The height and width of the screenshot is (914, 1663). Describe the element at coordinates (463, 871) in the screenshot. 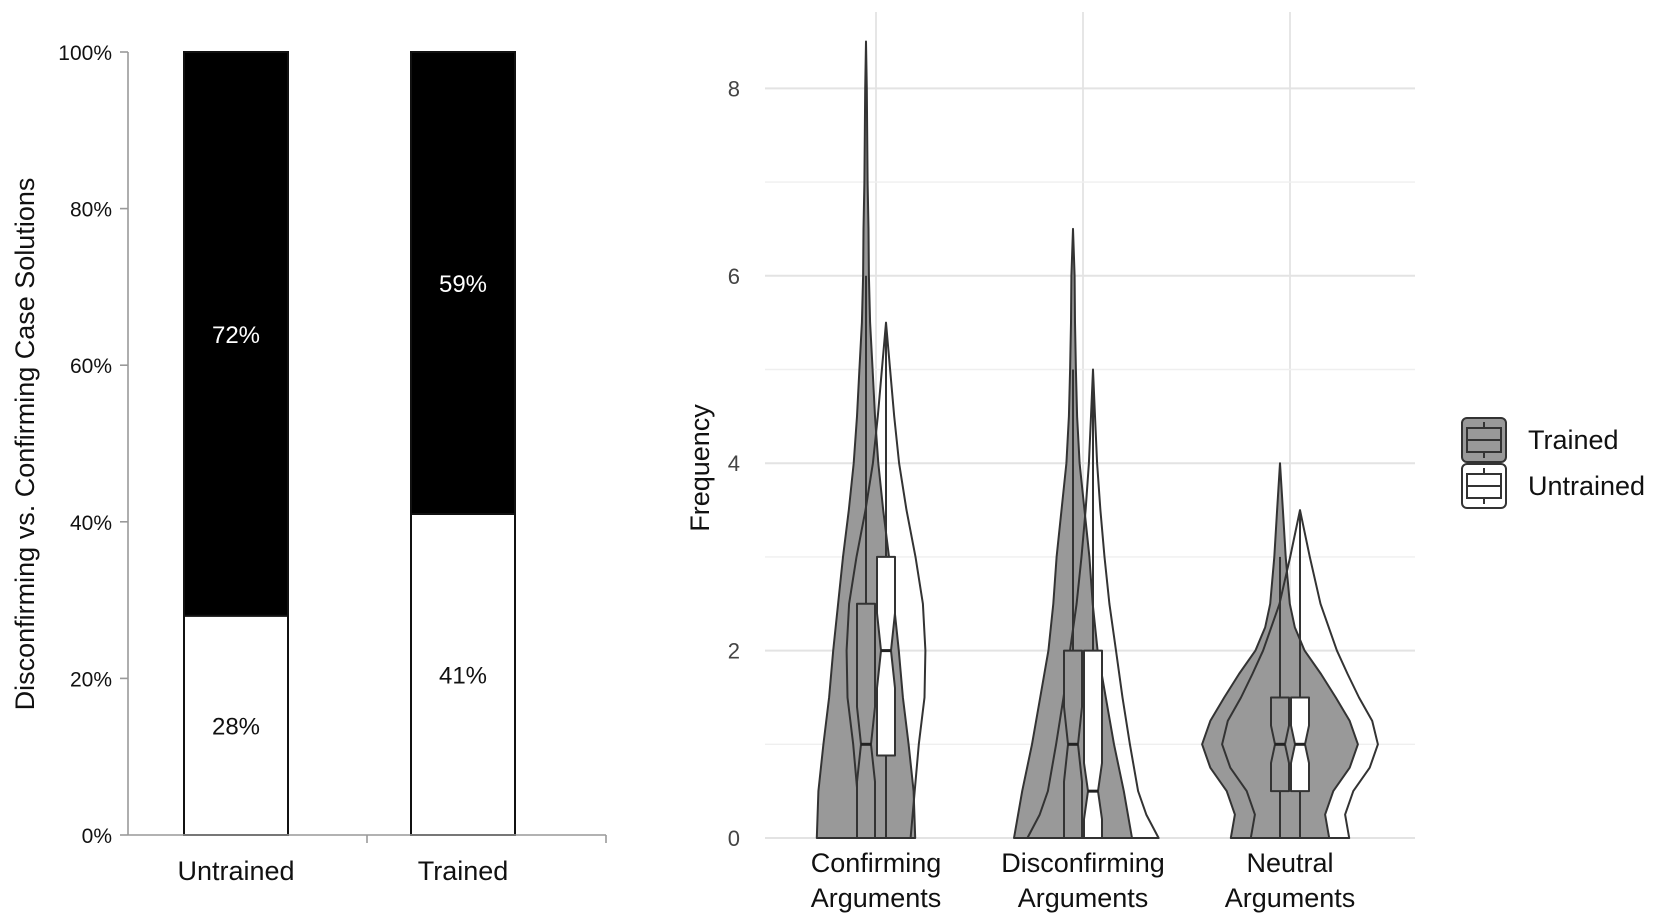

I see `x-tick-label: Trained` at that location.